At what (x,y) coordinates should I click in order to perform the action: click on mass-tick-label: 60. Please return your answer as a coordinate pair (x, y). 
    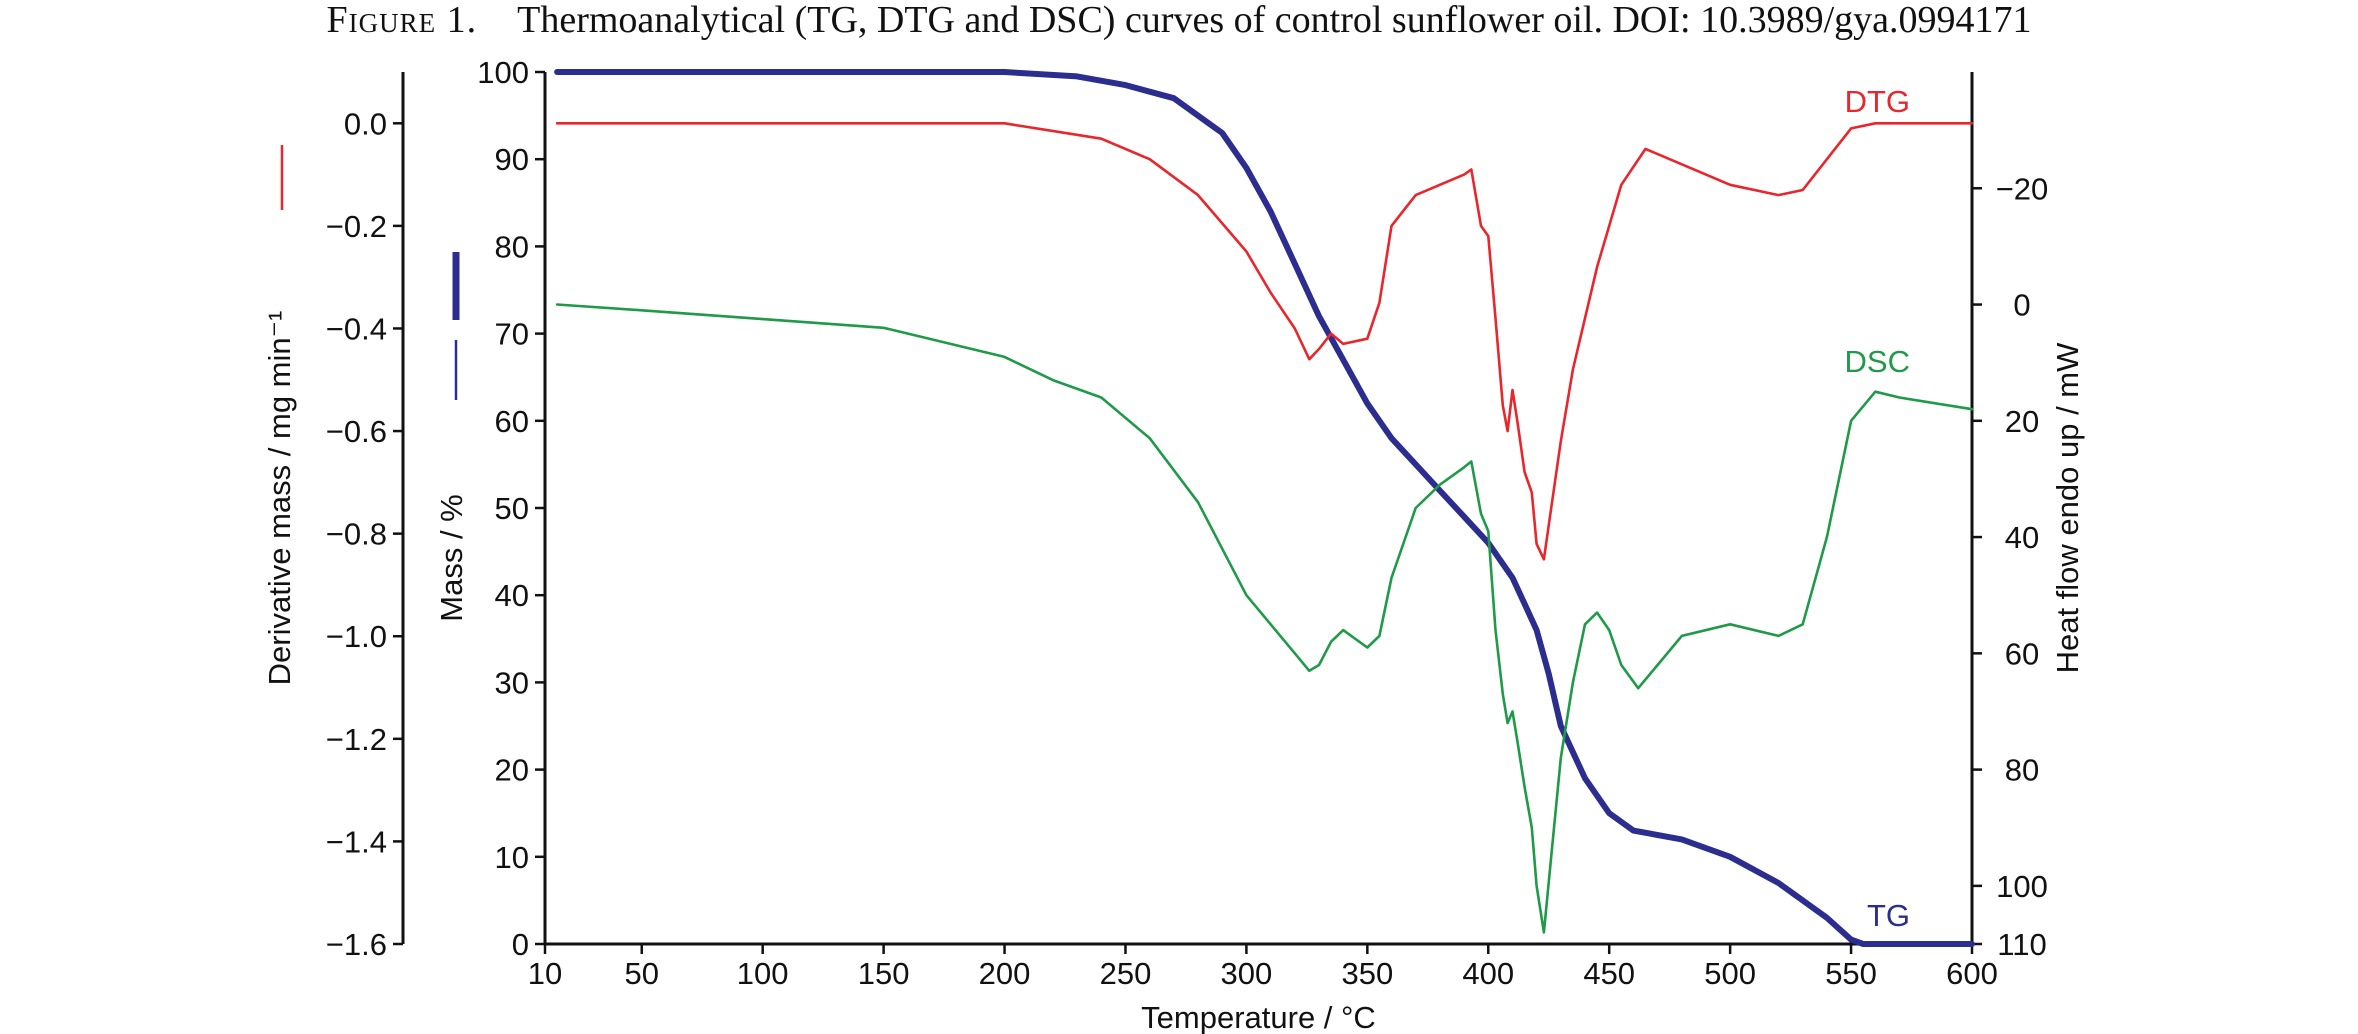
    Looking at the image, I should click on (512, 421).